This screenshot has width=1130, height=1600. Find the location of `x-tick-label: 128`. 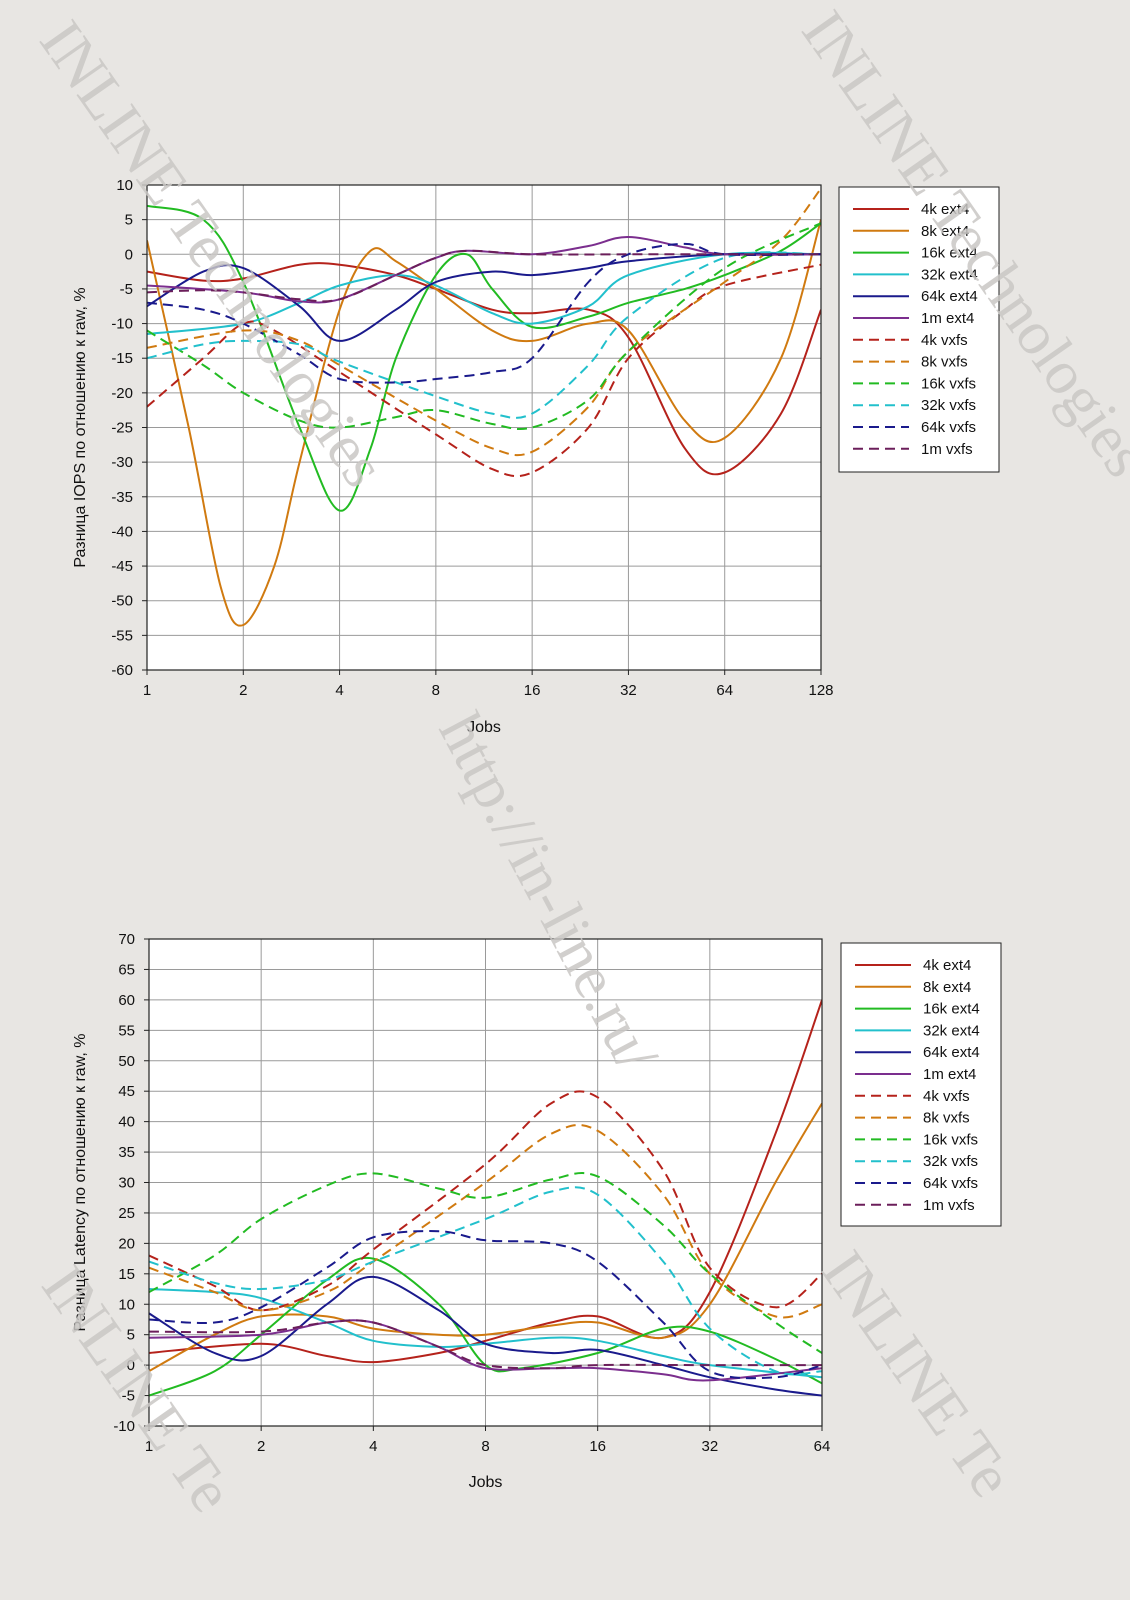

x-tick-label: 128 is located at coordinates (820, 690).